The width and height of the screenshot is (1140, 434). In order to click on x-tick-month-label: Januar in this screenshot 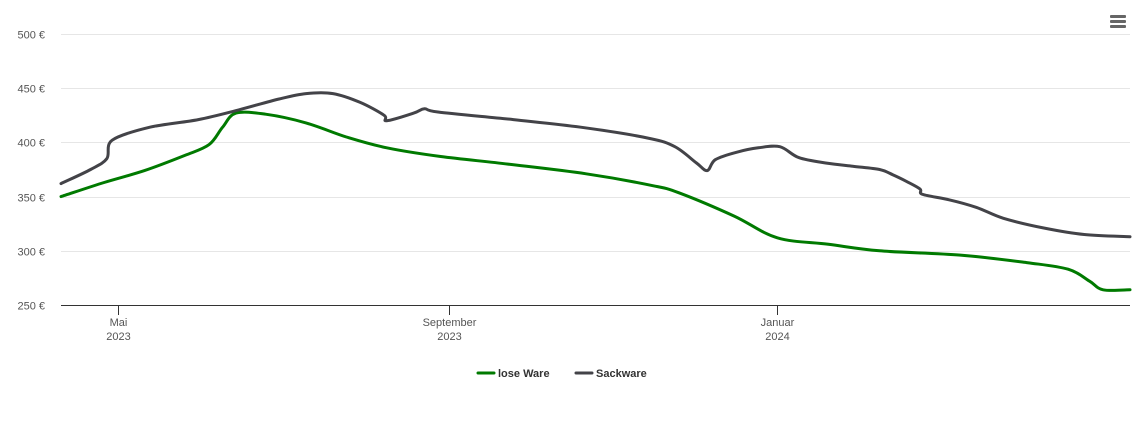, I will do `click(778, 323)`.